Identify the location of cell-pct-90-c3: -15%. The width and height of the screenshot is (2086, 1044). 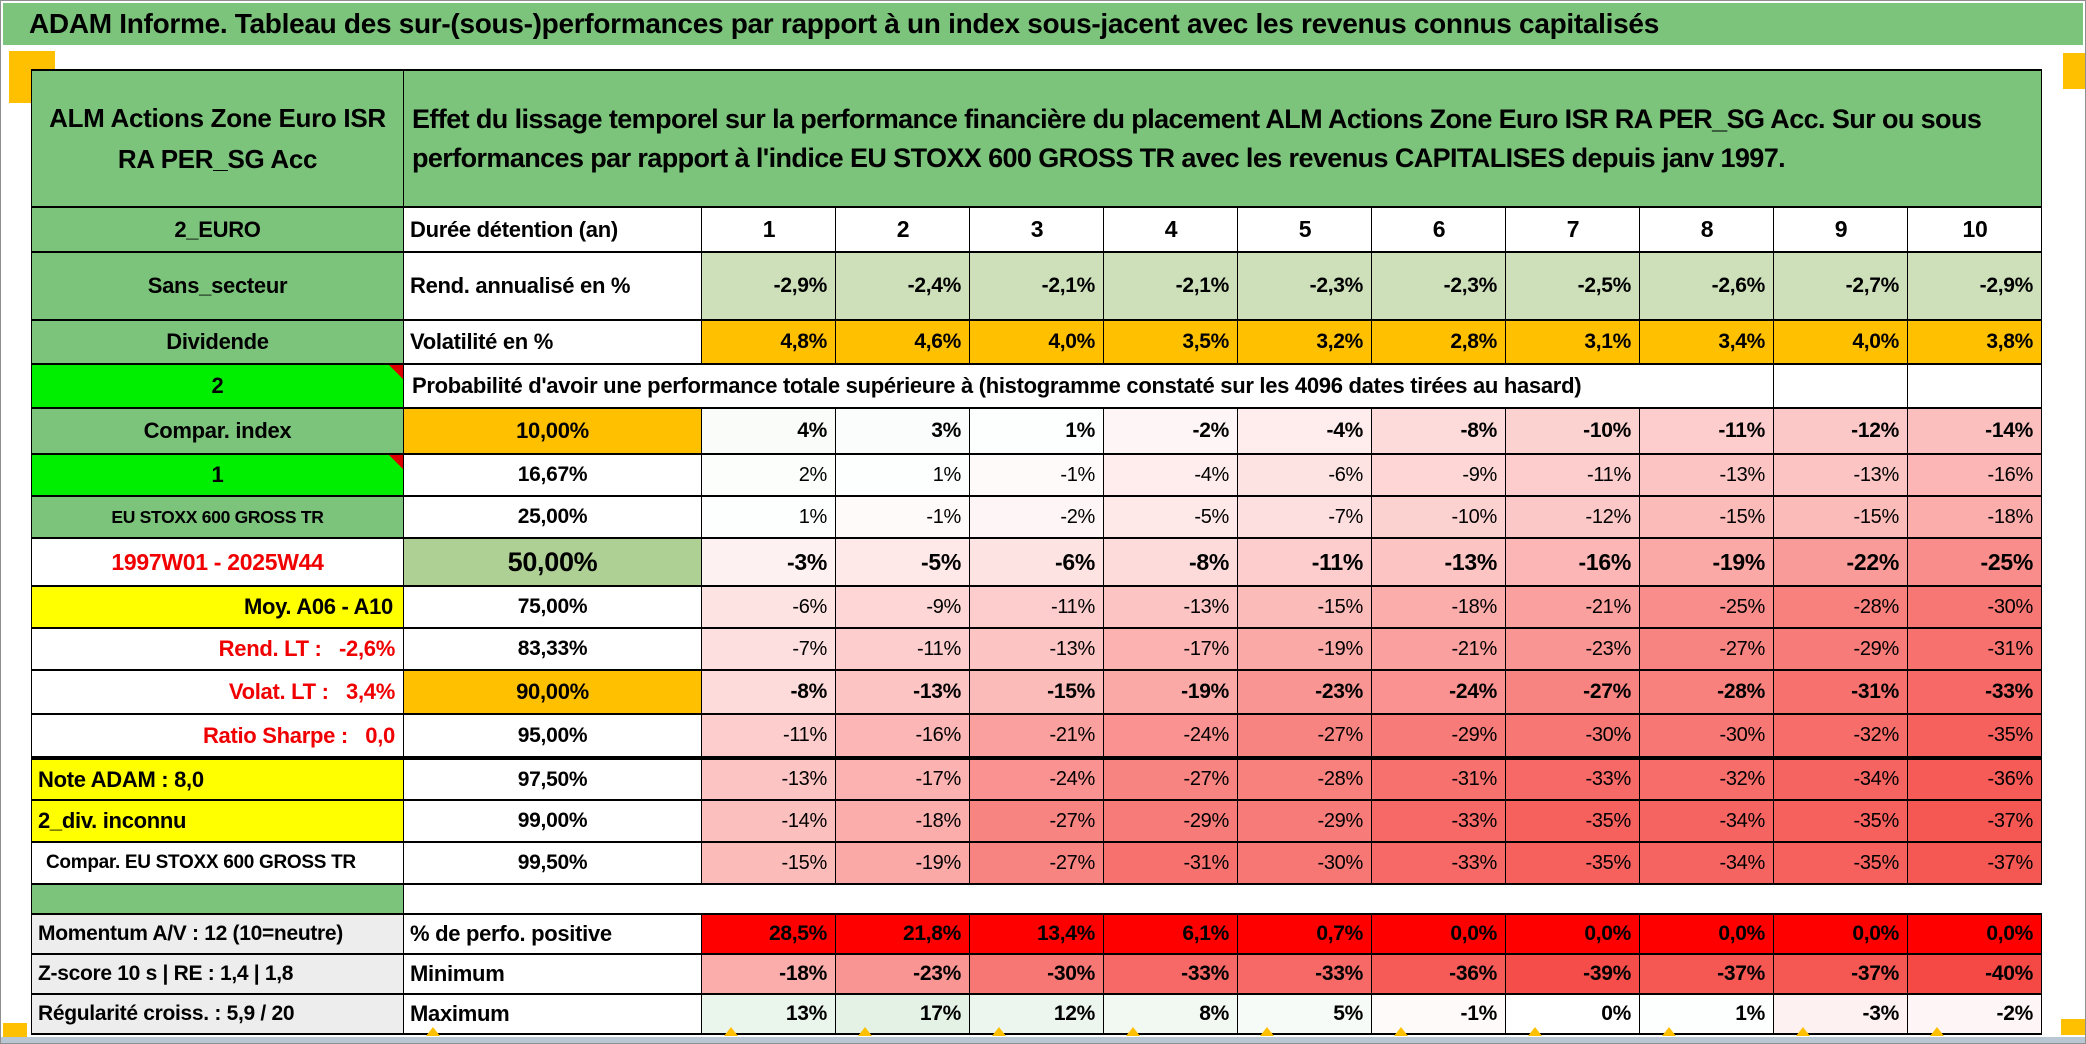
(1036, 692).